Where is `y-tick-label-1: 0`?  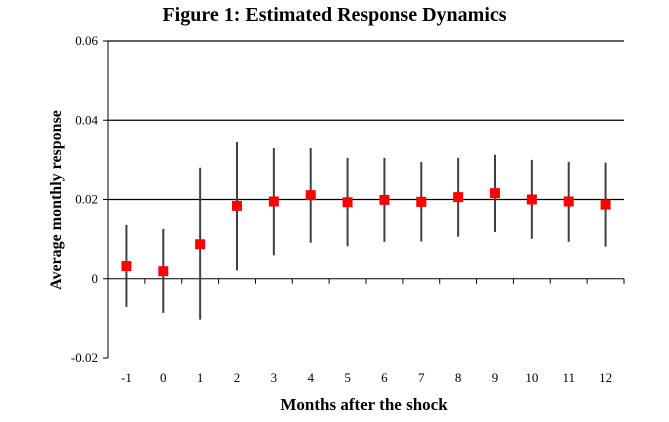
y-tick-label-1: 0 is located at coordinates (95, 278).